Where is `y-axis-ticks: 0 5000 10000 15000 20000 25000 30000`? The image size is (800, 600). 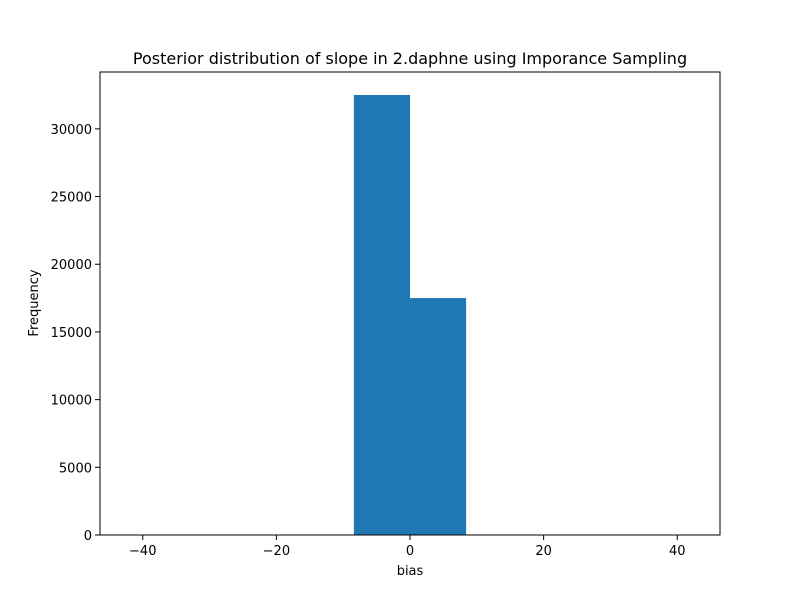 y-axis-ticks: 0 5000 10000 15000 20000 25000 30000 is located at coordinates (75, 333).